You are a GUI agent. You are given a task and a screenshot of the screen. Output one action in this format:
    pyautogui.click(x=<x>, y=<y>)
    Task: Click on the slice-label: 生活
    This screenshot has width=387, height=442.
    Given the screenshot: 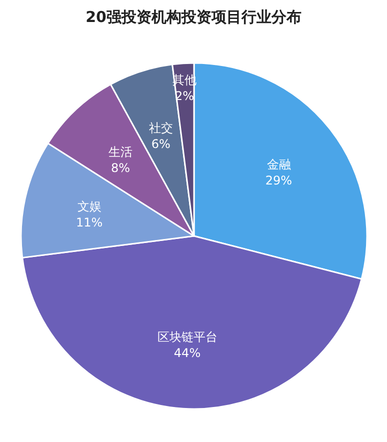 What is the action you would take?
    pyautogui.click(x=120, y=151)
    